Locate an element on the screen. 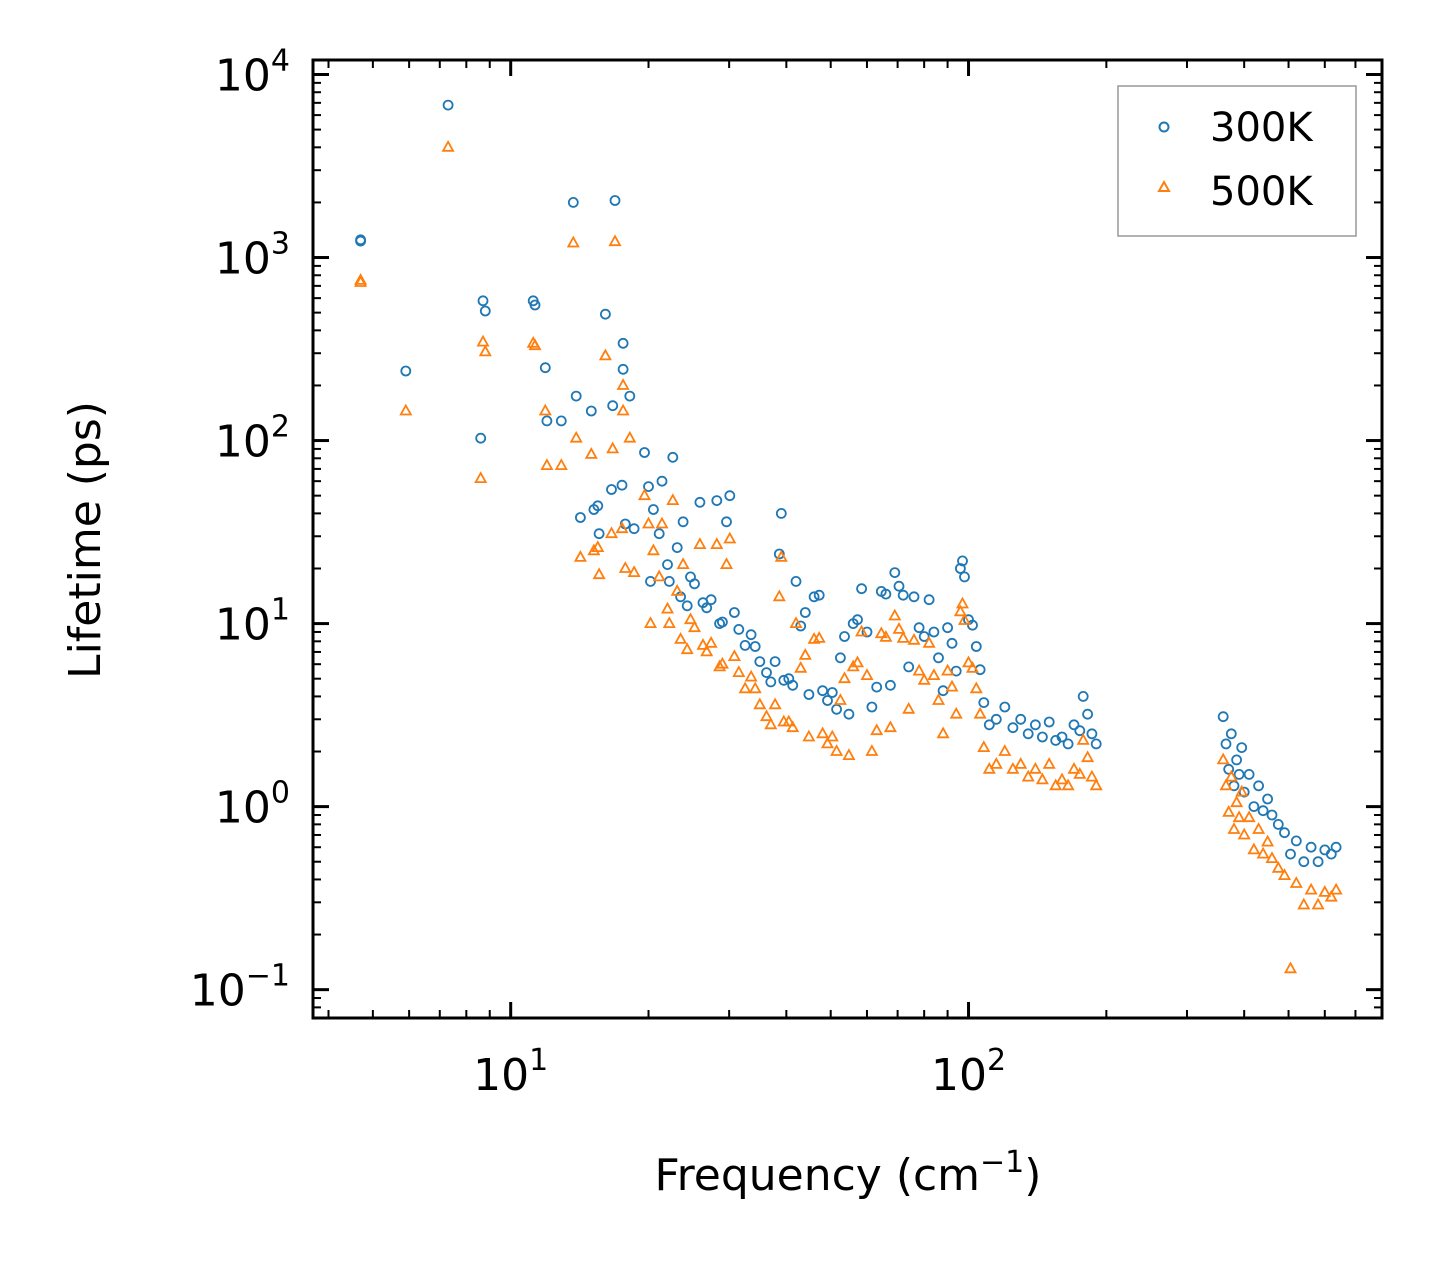 This screenshot has height=1267, width=1442. x-axis-label: Frequency (cm−1) is located at coordinates (848, 1173).